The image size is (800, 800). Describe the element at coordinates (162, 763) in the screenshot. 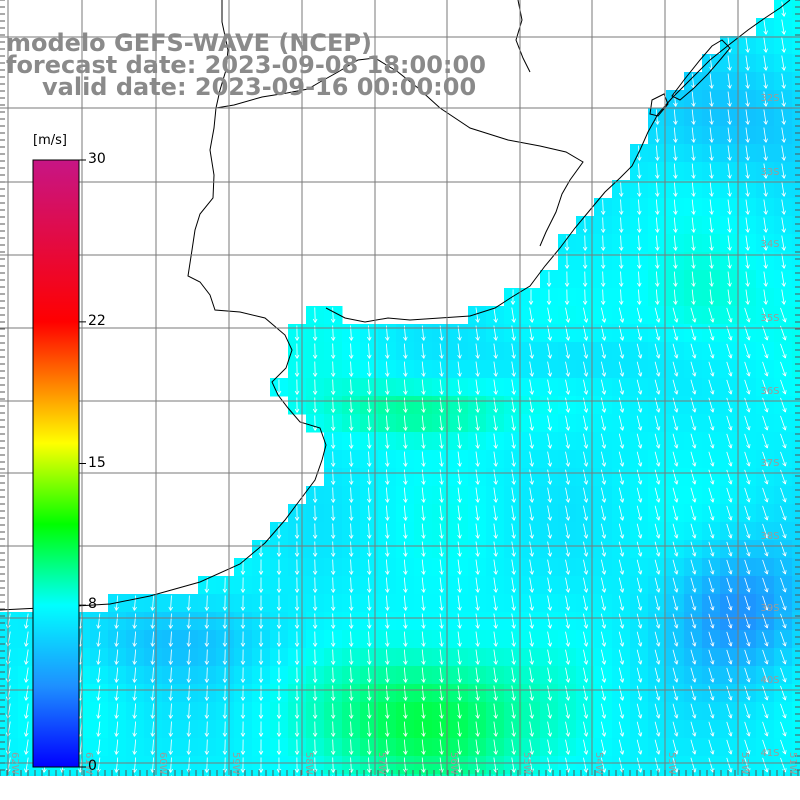

I see `longitude-label: 60W` at that location.